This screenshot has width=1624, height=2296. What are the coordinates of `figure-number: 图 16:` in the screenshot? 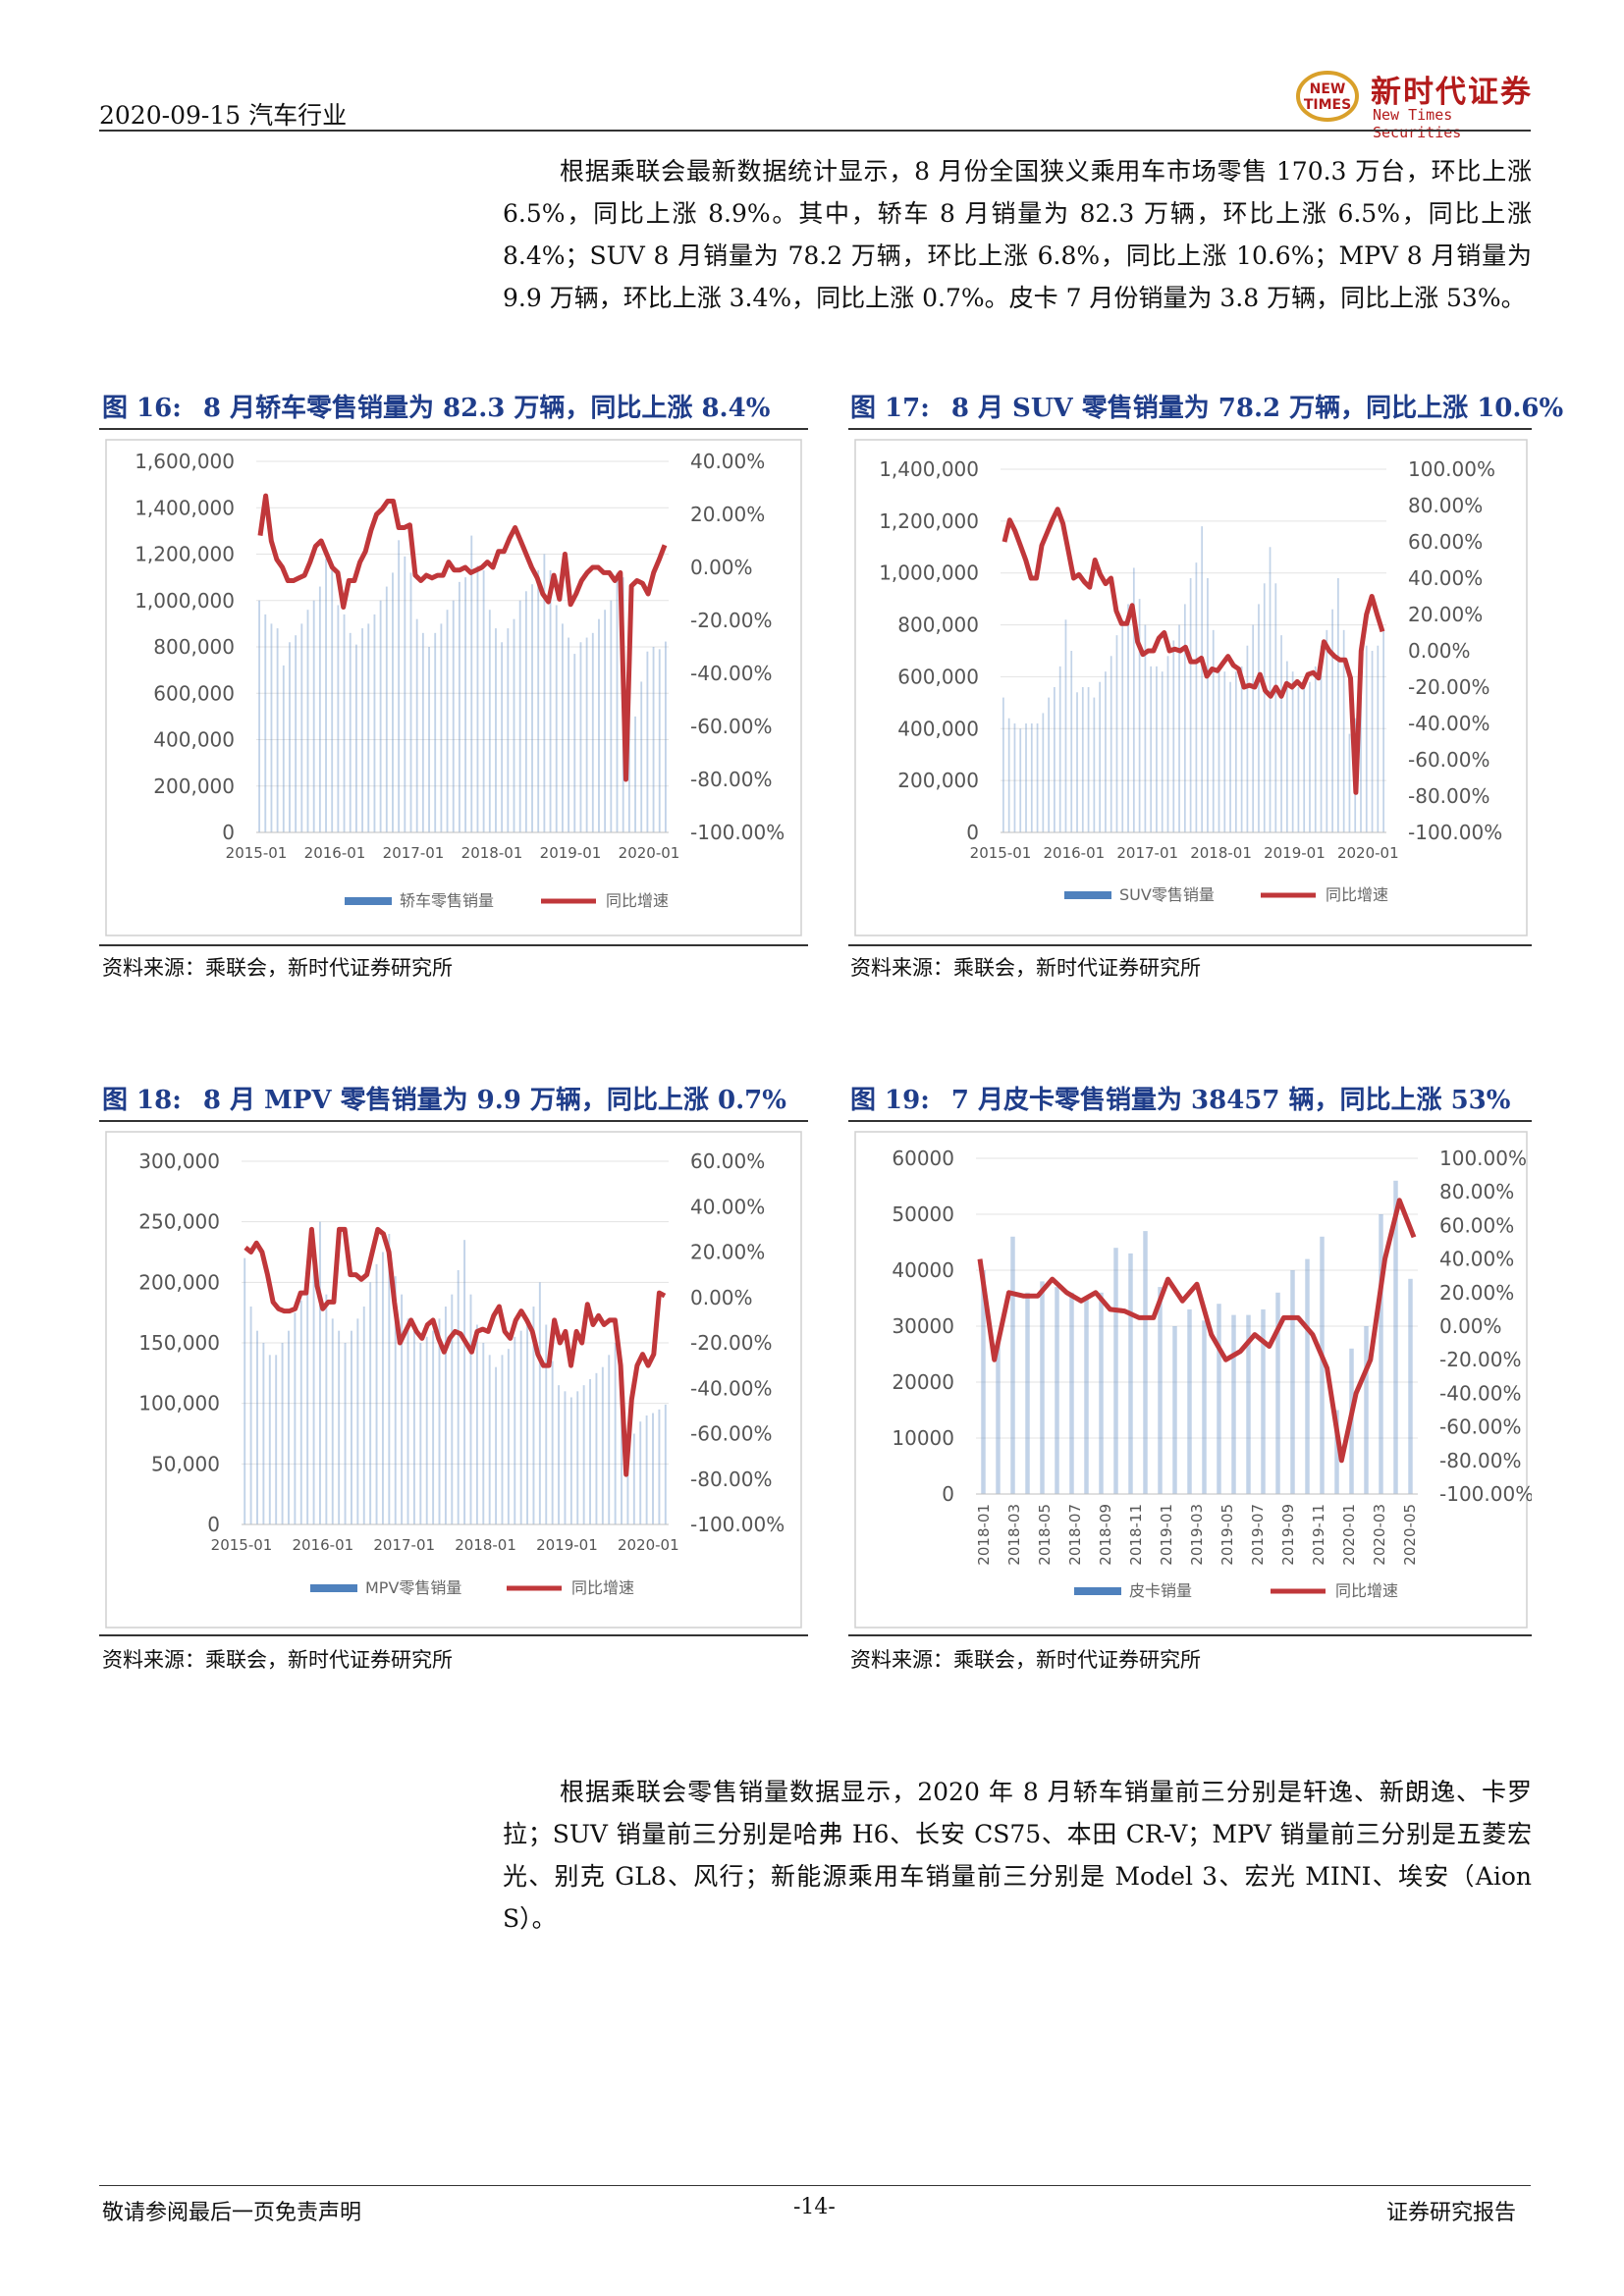 It's located at (142, 408).